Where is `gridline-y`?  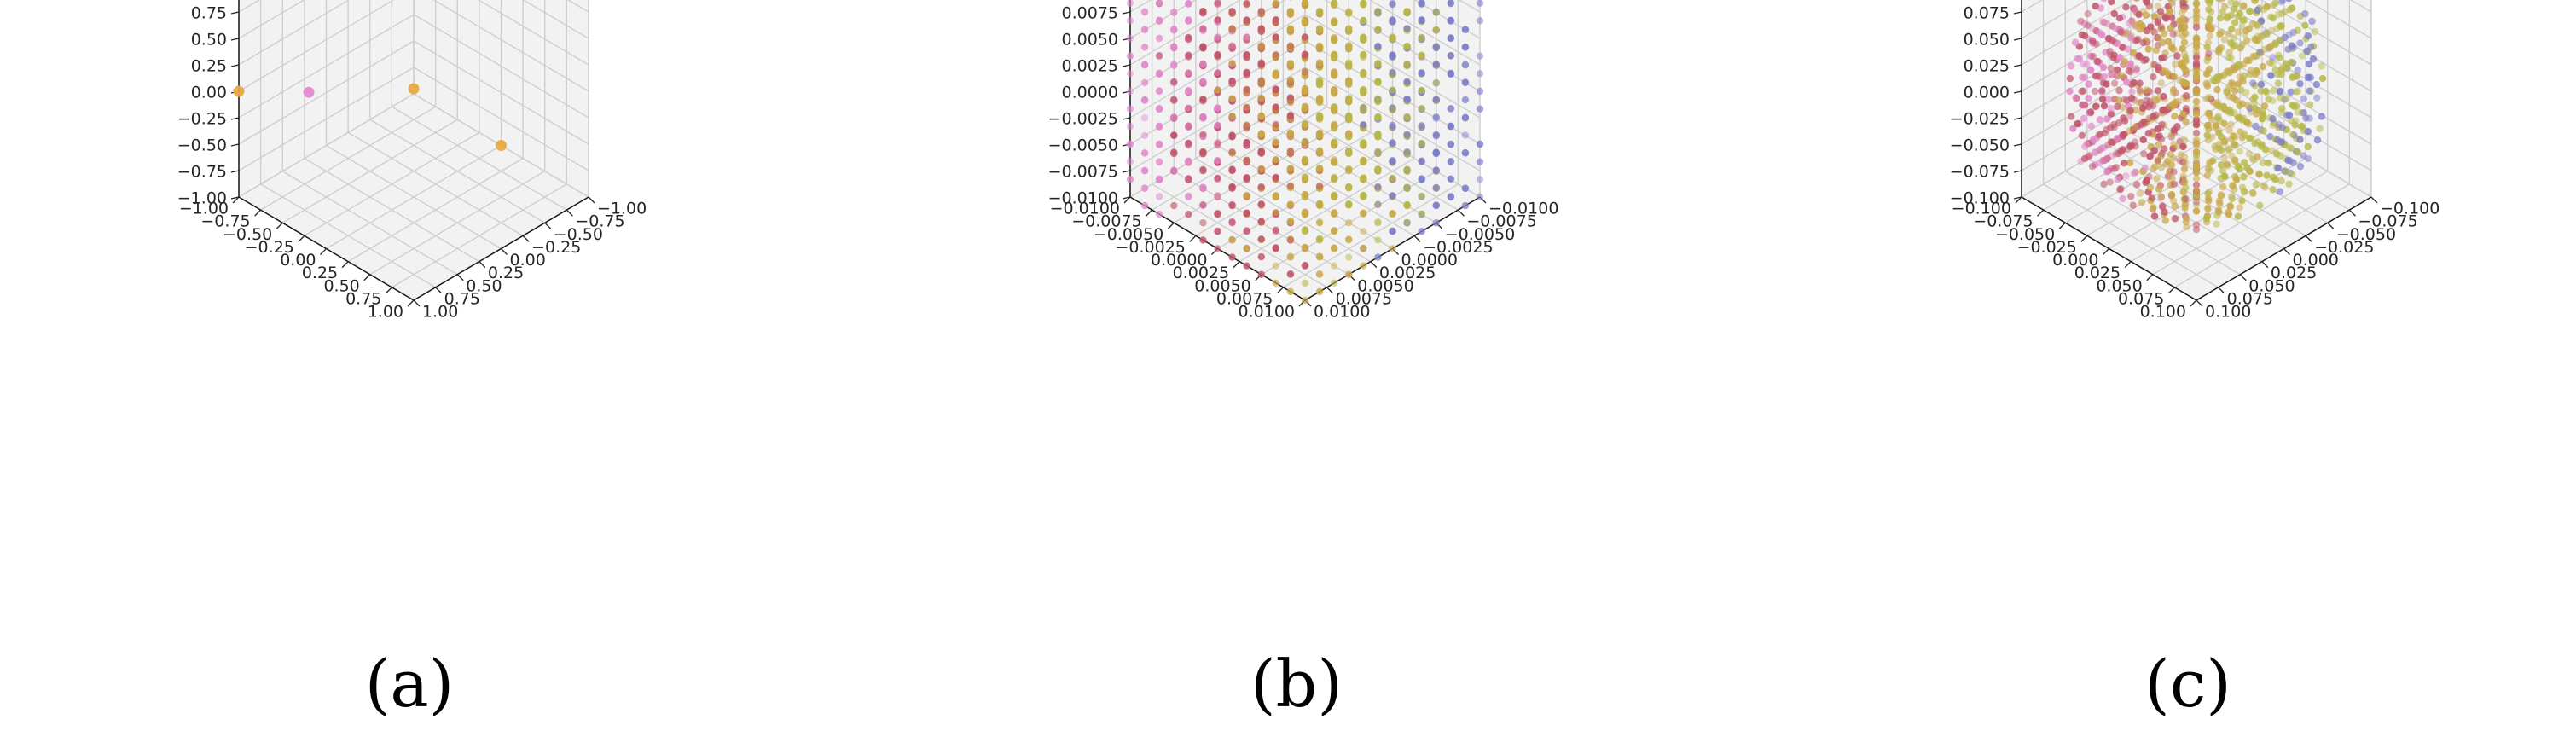
gridline-y is located at coordinates (2262, 158).